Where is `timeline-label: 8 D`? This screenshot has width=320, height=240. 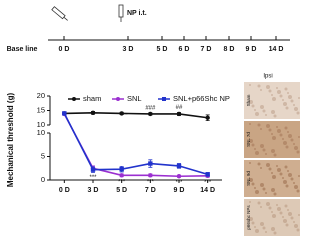
timeline-label: 8 D is located at coordinates (229, 49).